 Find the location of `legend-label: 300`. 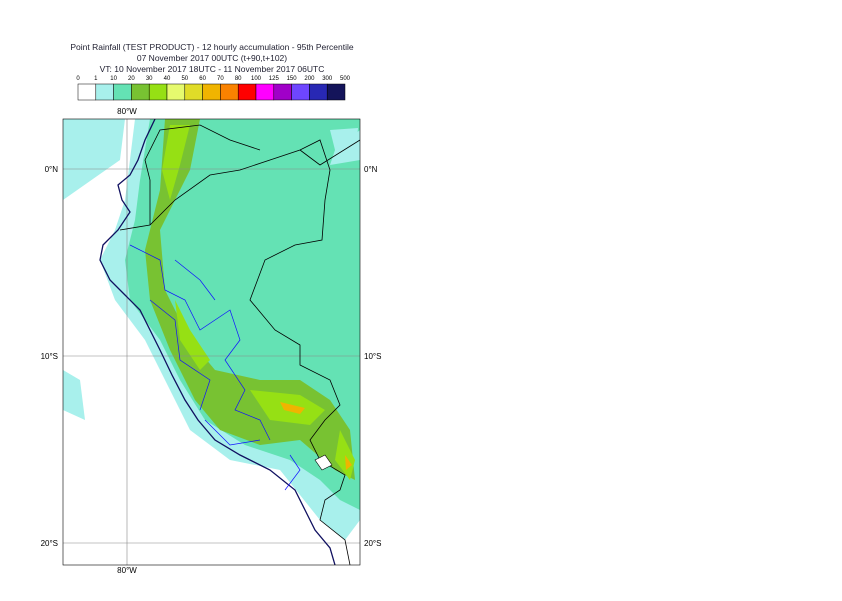

legend-label: 300 is located at coordinates (327, 79).